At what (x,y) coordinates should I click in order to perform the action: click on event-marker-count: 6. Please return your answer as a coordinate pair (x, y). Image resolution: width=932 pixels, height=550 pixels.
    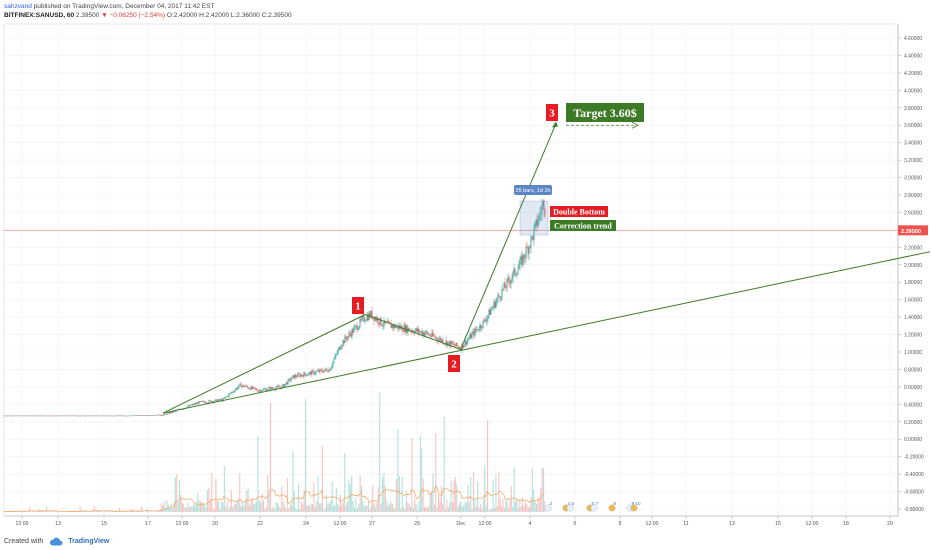
    Looking at the image, I should click on (593, 503).